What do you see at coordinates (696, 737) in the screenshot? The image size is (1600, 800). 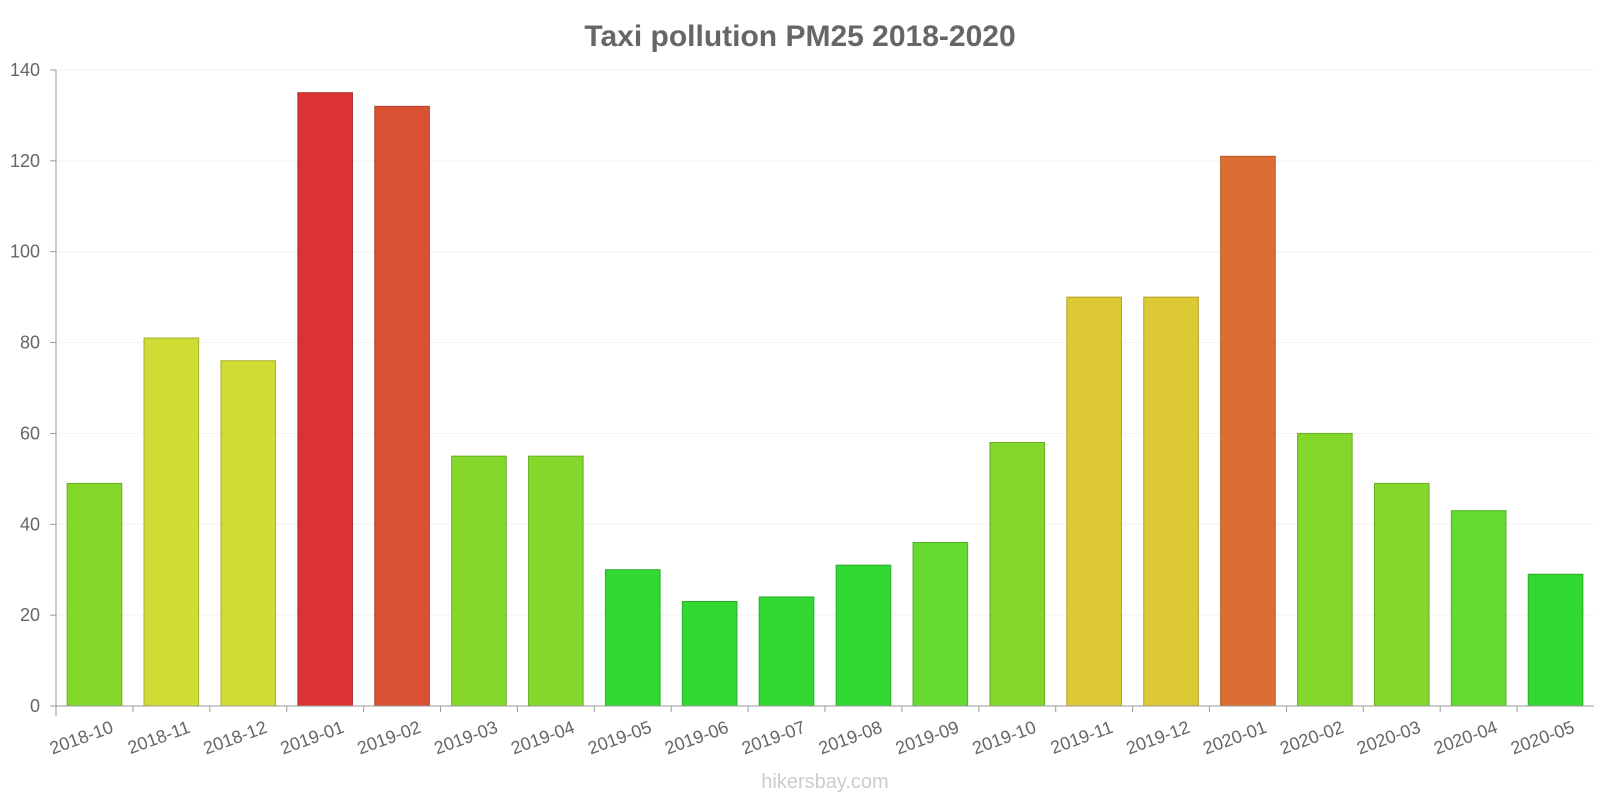 I see `x-tick-label-2019-06: 2019-06` at bounding box center [696, 737].